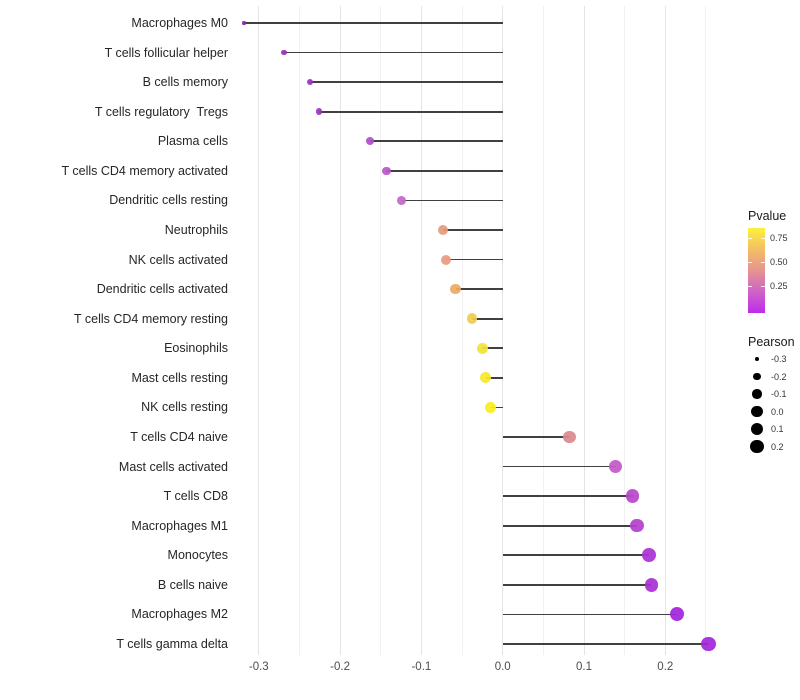 This screenshot has width=800, height=700. What do you see at coordinates (779, 376) in the screenshot?
I see `pearson-size-label: -0.2` at bounding box center [779, 376].